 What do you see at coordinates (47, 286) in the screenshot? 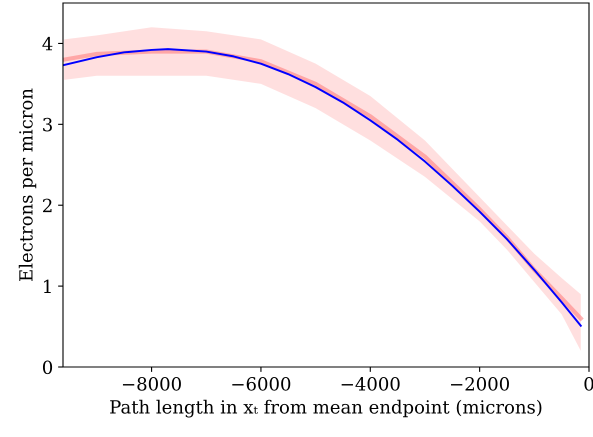
I see `y-tick-label: 1` at bounding box center [47, 286].